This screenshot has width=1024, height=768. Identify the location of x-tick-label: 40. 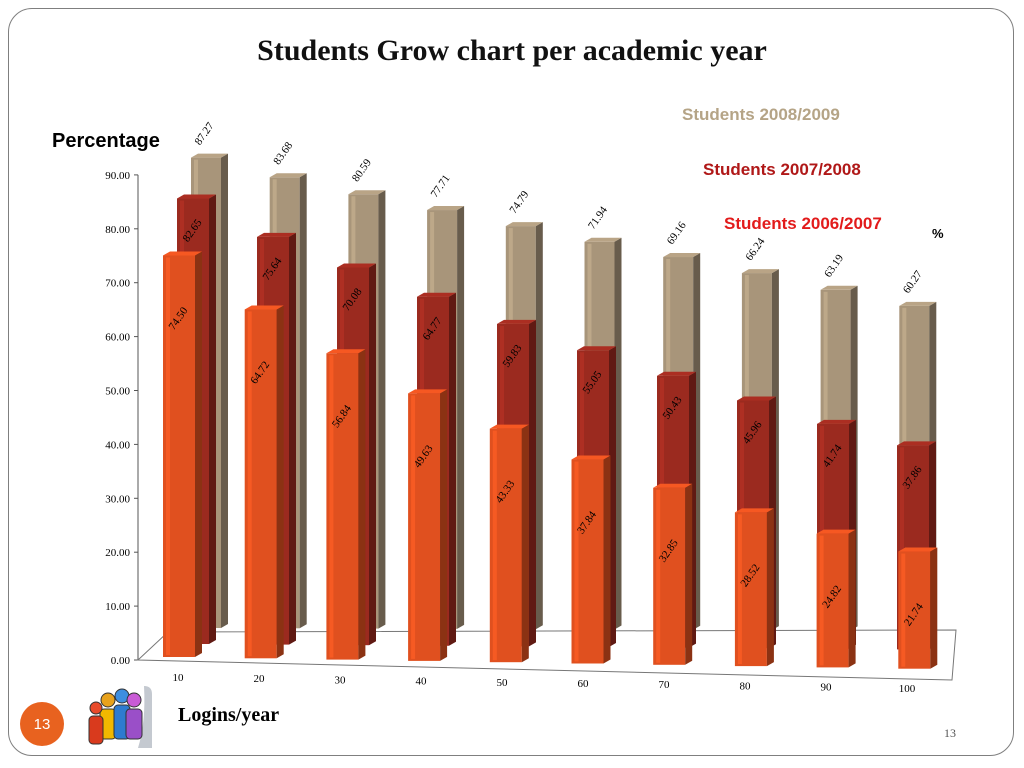
(422, 682).